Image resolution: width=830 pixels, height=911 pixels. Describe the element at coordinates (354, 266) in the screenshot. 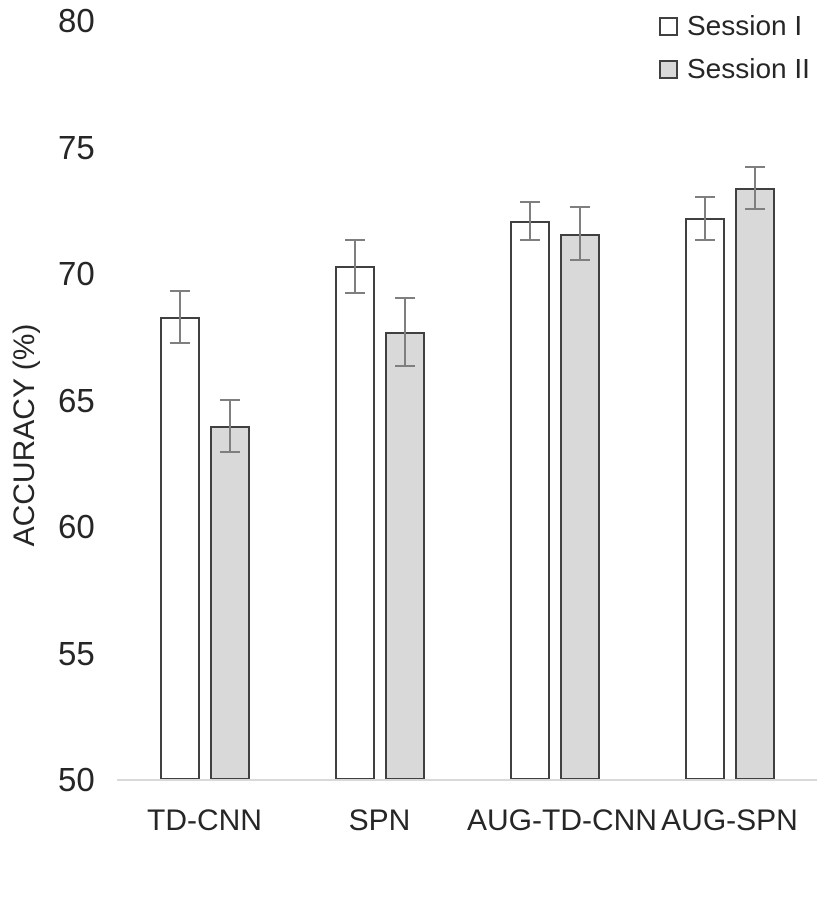

I see `error-bar-session-i-spn` at that location.